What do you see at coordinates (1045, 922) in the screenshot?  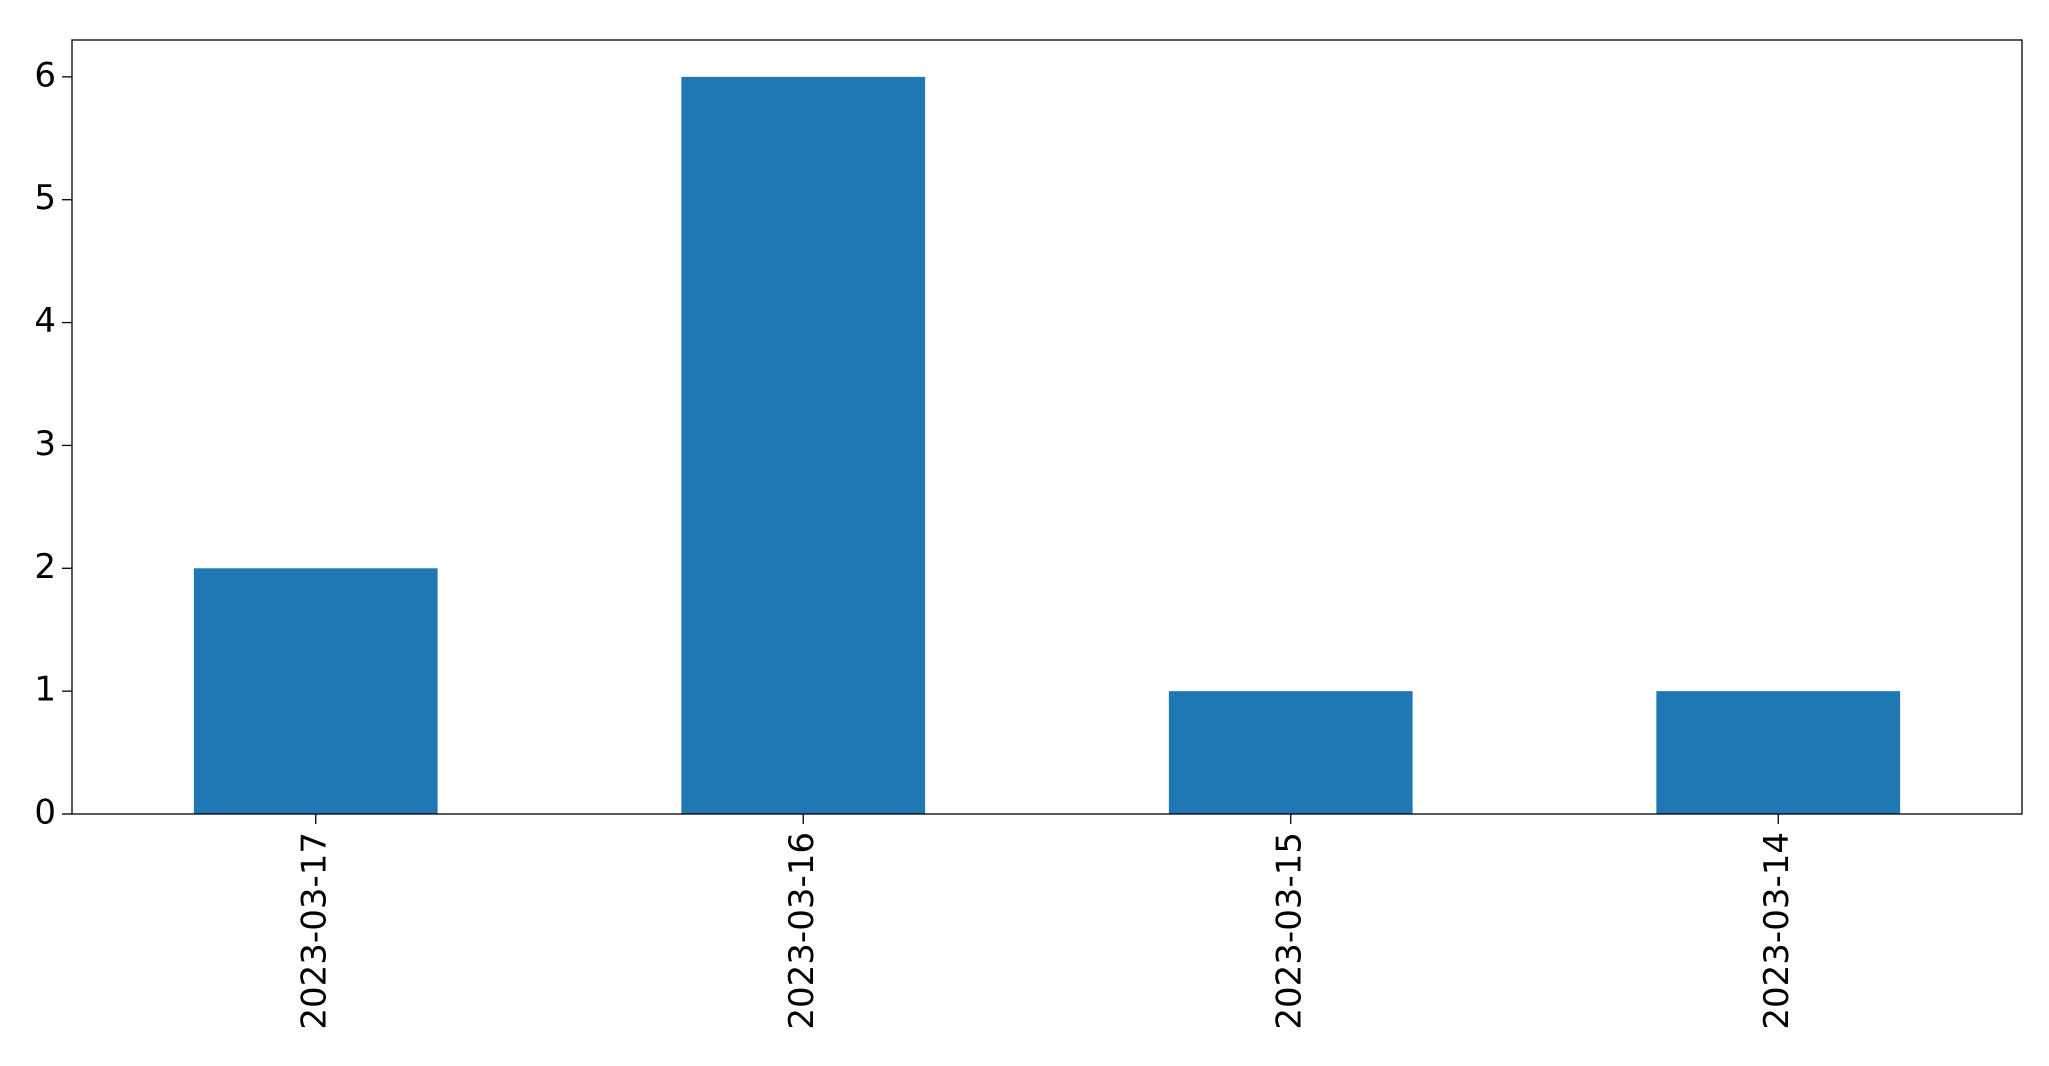 I see `x-axis: 2023-03-17 2023-03-16 2023-03-15 2023-03-14` at bounding box center [1045, 922].